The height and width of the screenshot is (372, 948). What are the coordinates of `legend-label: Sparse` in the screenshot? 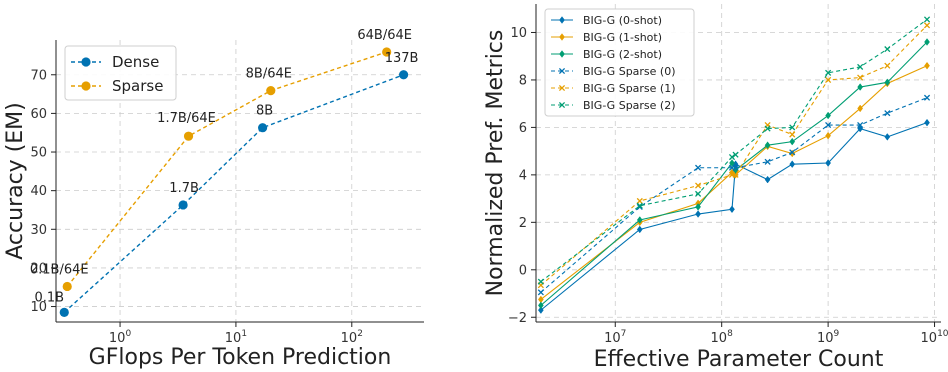 It's located at (137, 86).